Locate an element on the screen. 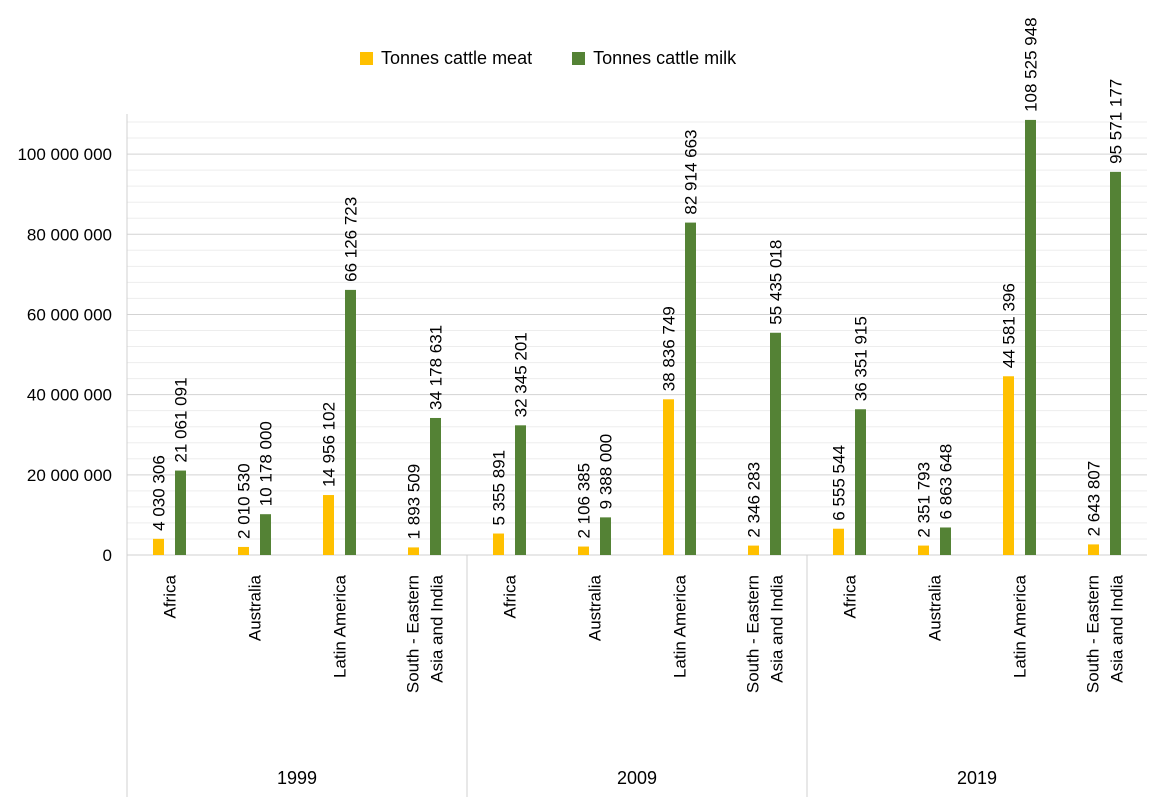 This screenshot has width=1152, height=797. data-label-milk: 66 126 723 is located at coordinates (351, 239).